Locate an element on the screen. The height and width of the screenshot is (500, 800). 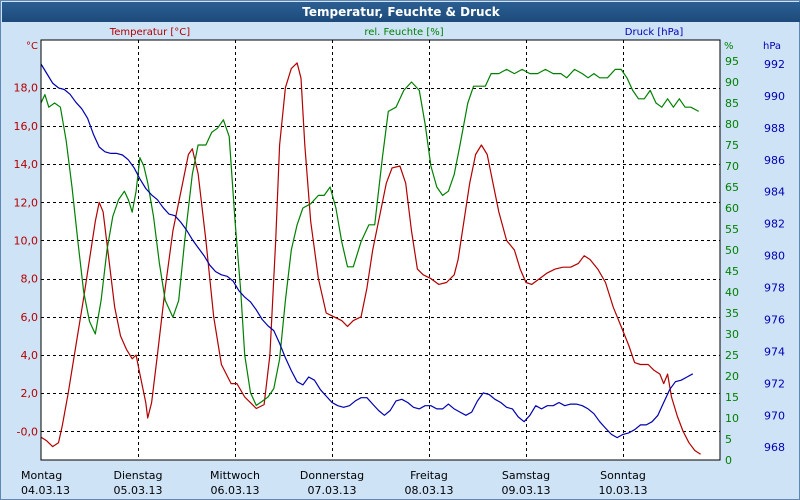
temperature-tick: 12,0 is located at coordinates (26, 202).